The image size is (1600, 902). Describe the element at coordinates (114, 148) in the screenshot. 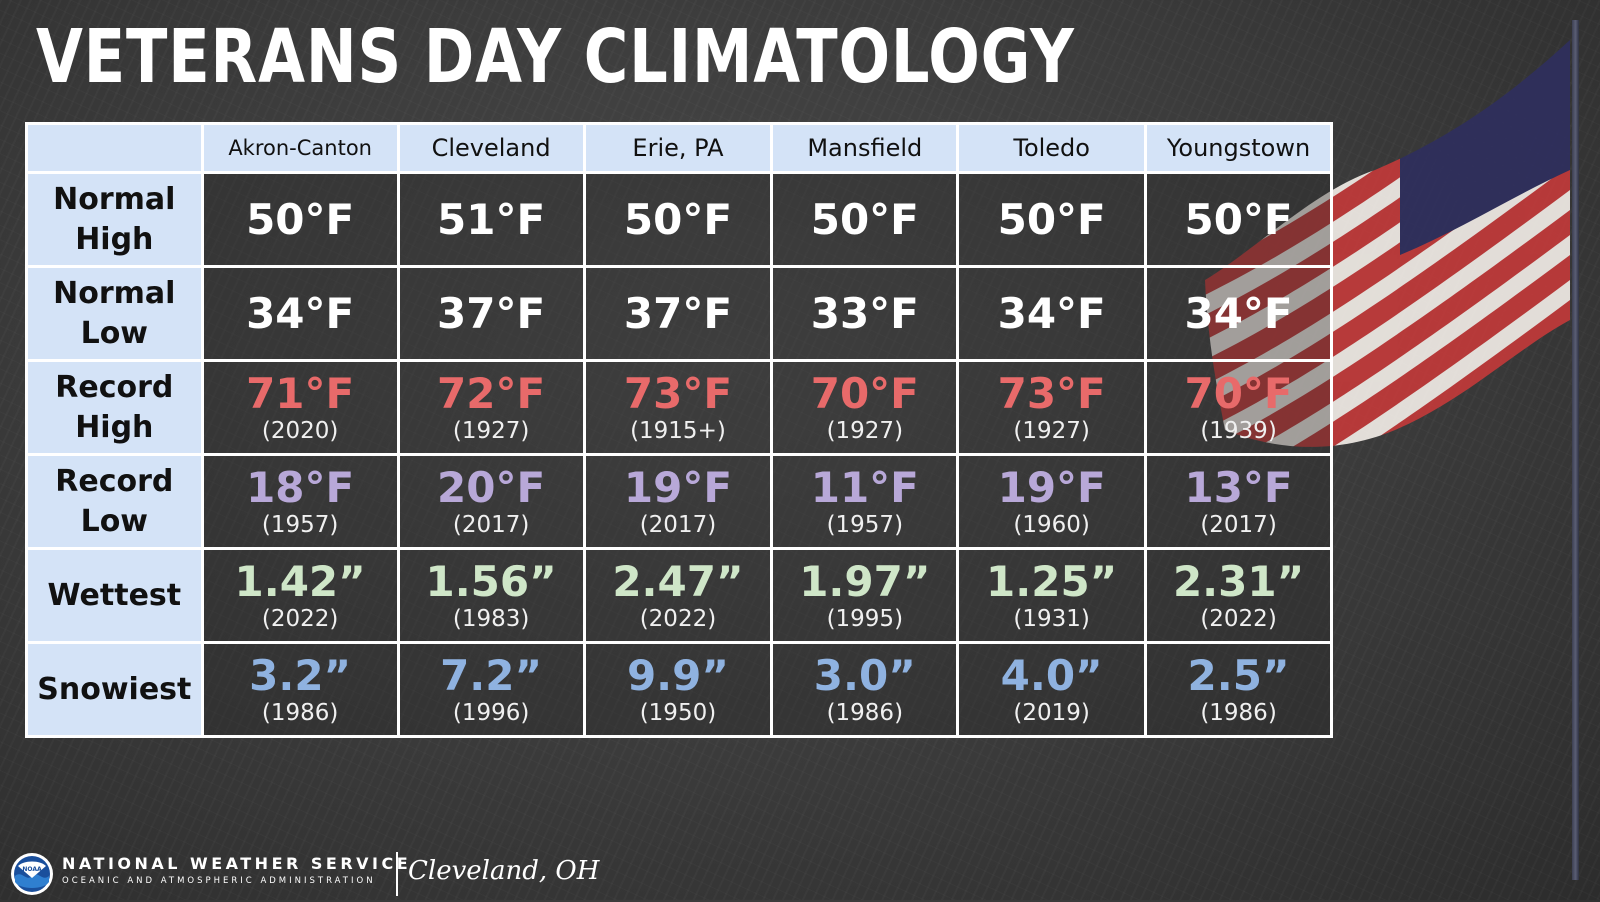

I see `header-corner` at that location.